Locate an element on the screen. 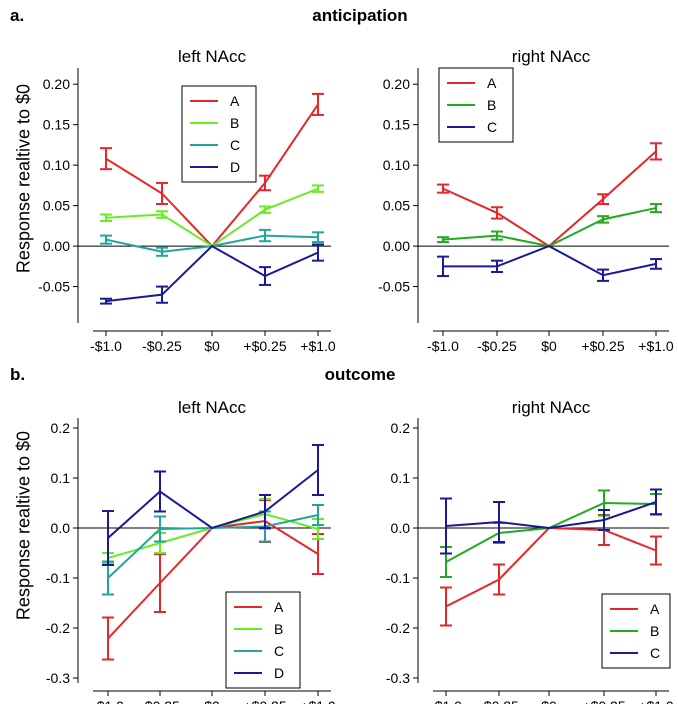 This screenshot has height=704, width=678. section-a-letter: a. is located at coordinates (17, 15).